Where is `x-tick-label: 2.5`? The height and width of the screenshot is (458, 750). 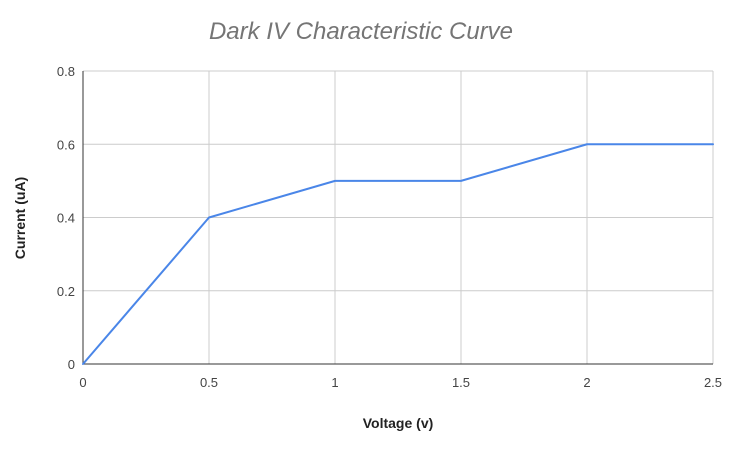 x-tick-label: 2.5 is located at coordinates (713, 382).